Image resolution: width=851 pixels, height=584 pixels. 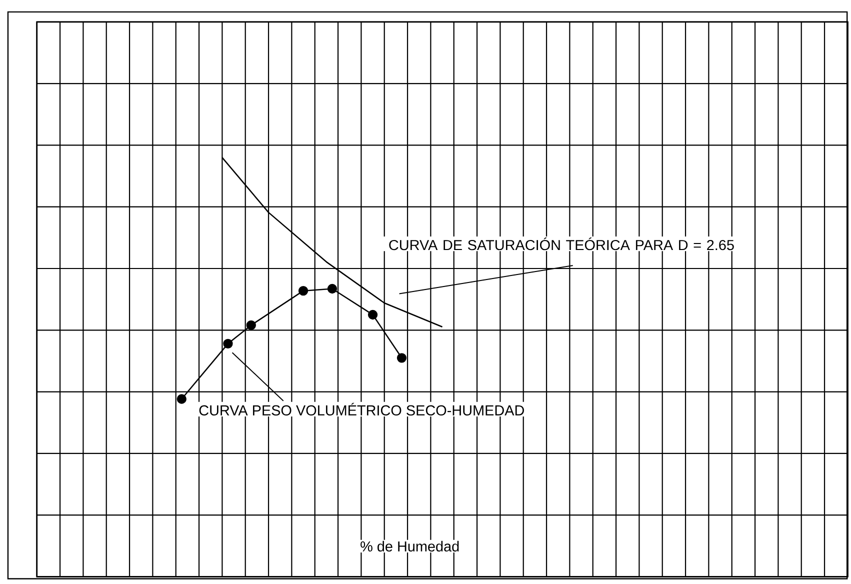 What do you see at coordinates (561, 244) in the screenshot?
I see `annotation: CURVA DE SATURACIÓN TEÓRICA PARA D = 2.65` at bounding box center [561, 244].